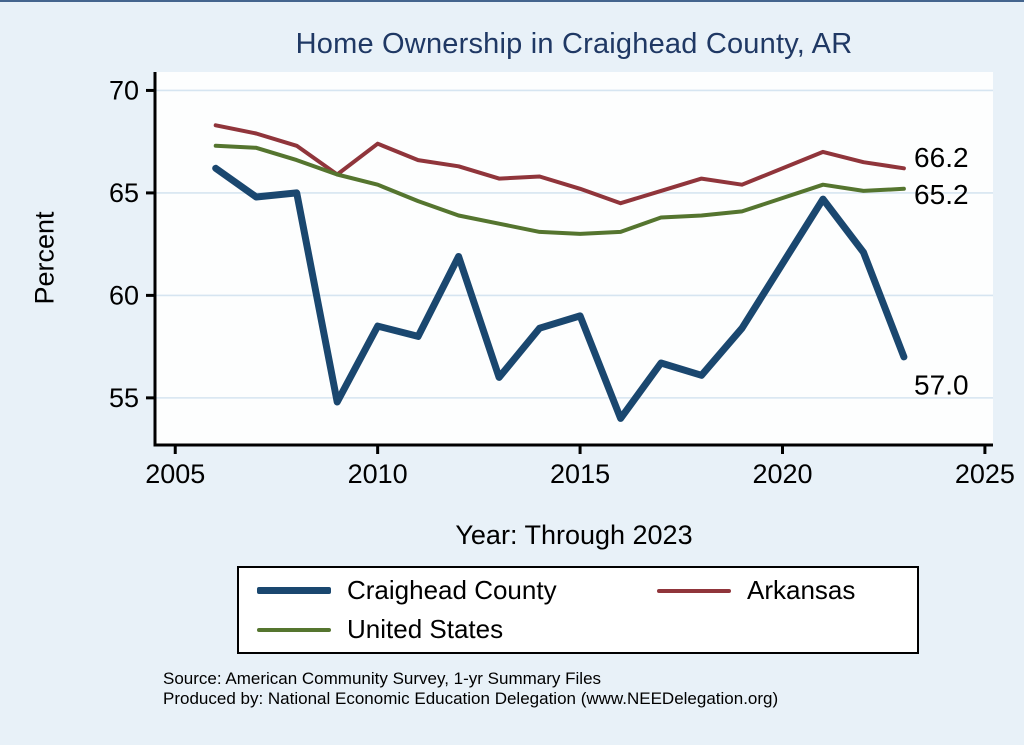 This screenshot has height=745, width=1024. Describe the element at coordinates (378, 474) in the screenshot. I see `svg-text: 2010` at that location.